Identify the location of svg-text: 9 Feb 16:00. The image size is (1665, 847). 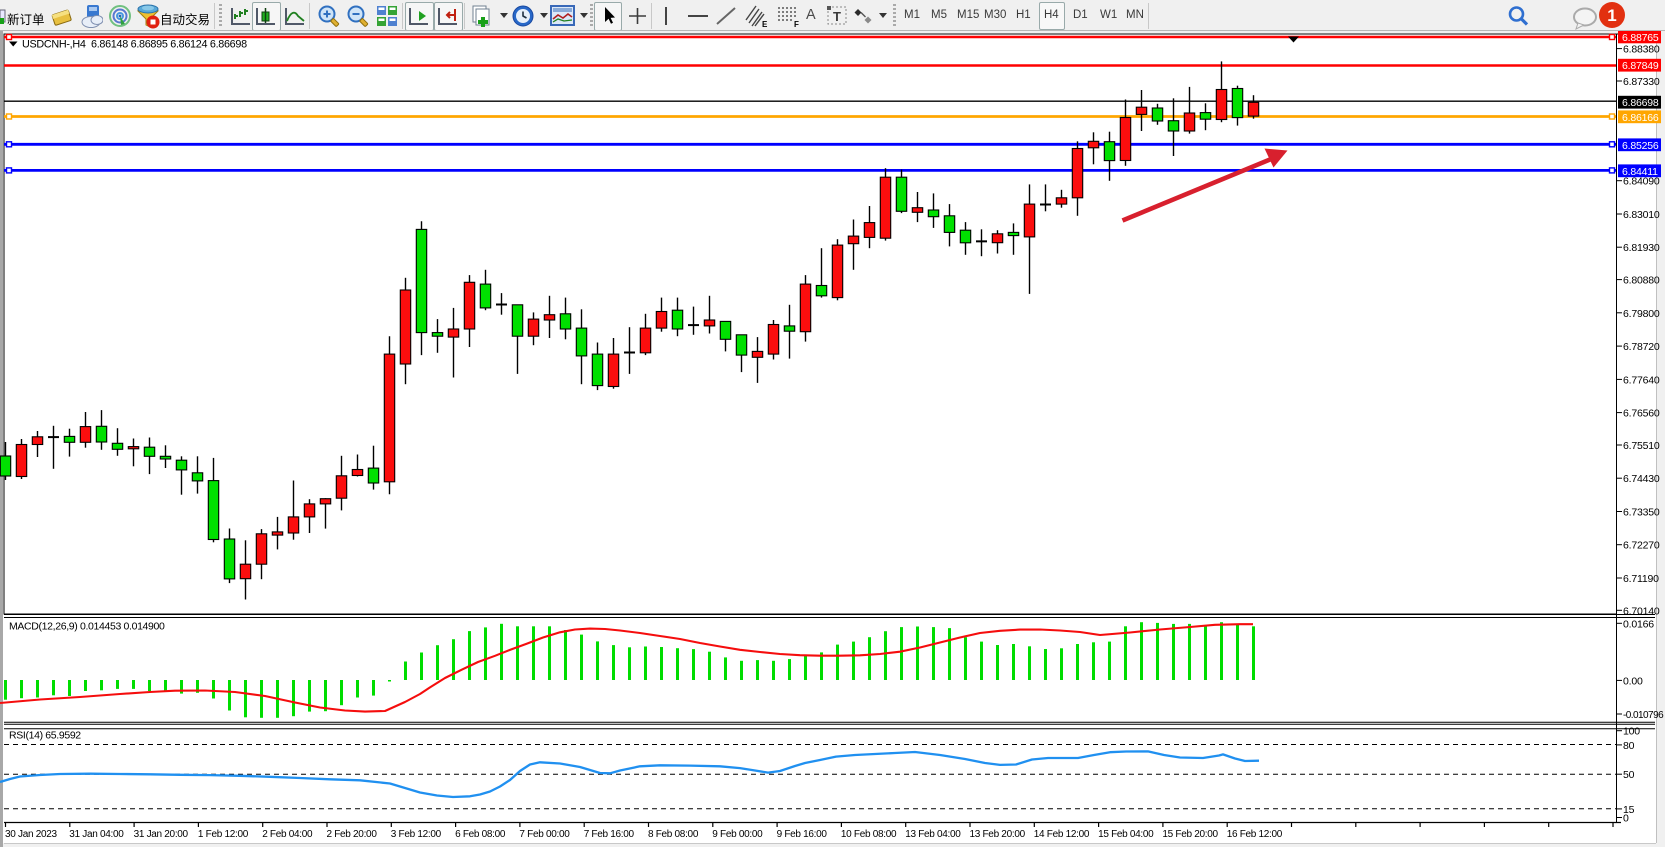
(802, 834).